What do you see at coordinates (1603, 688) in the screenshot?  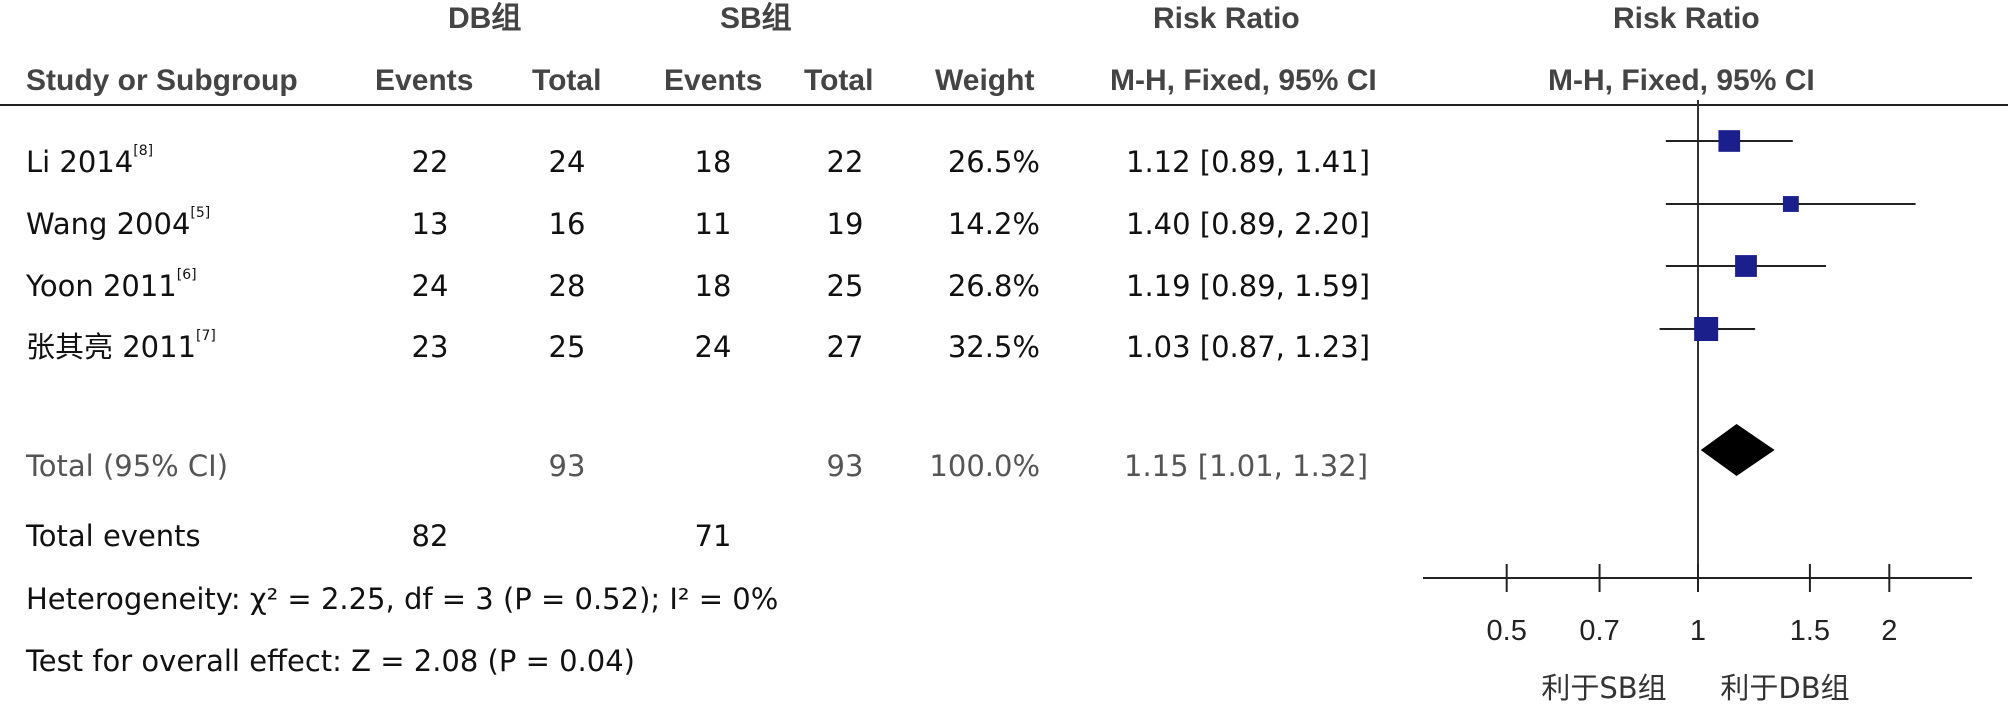 I see `favors-left-label: 利于SB组` at bounding box center [1603, 688].